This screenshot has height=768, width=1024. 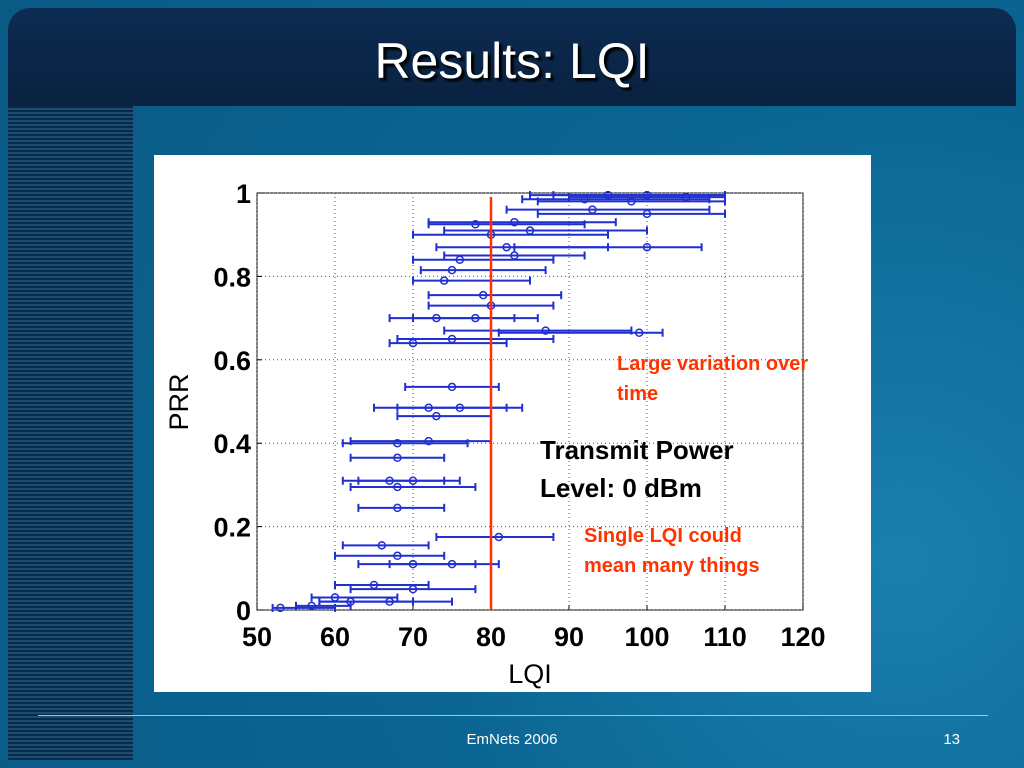 What do you see at coordinates (257, 637) in the screenshot?
I see `x-tick-label: 50` at bounding box center [257, 637].